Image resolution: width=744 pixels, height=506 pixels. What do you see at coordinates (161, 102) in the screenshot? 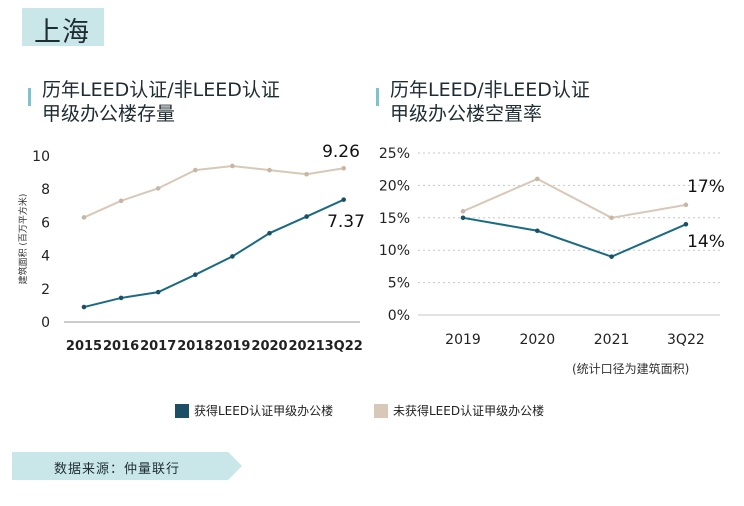
I see `left-chart-title: 历年LEED认证/非LEED认证 甲级办公楼存量` at bounding box center [161, 102].